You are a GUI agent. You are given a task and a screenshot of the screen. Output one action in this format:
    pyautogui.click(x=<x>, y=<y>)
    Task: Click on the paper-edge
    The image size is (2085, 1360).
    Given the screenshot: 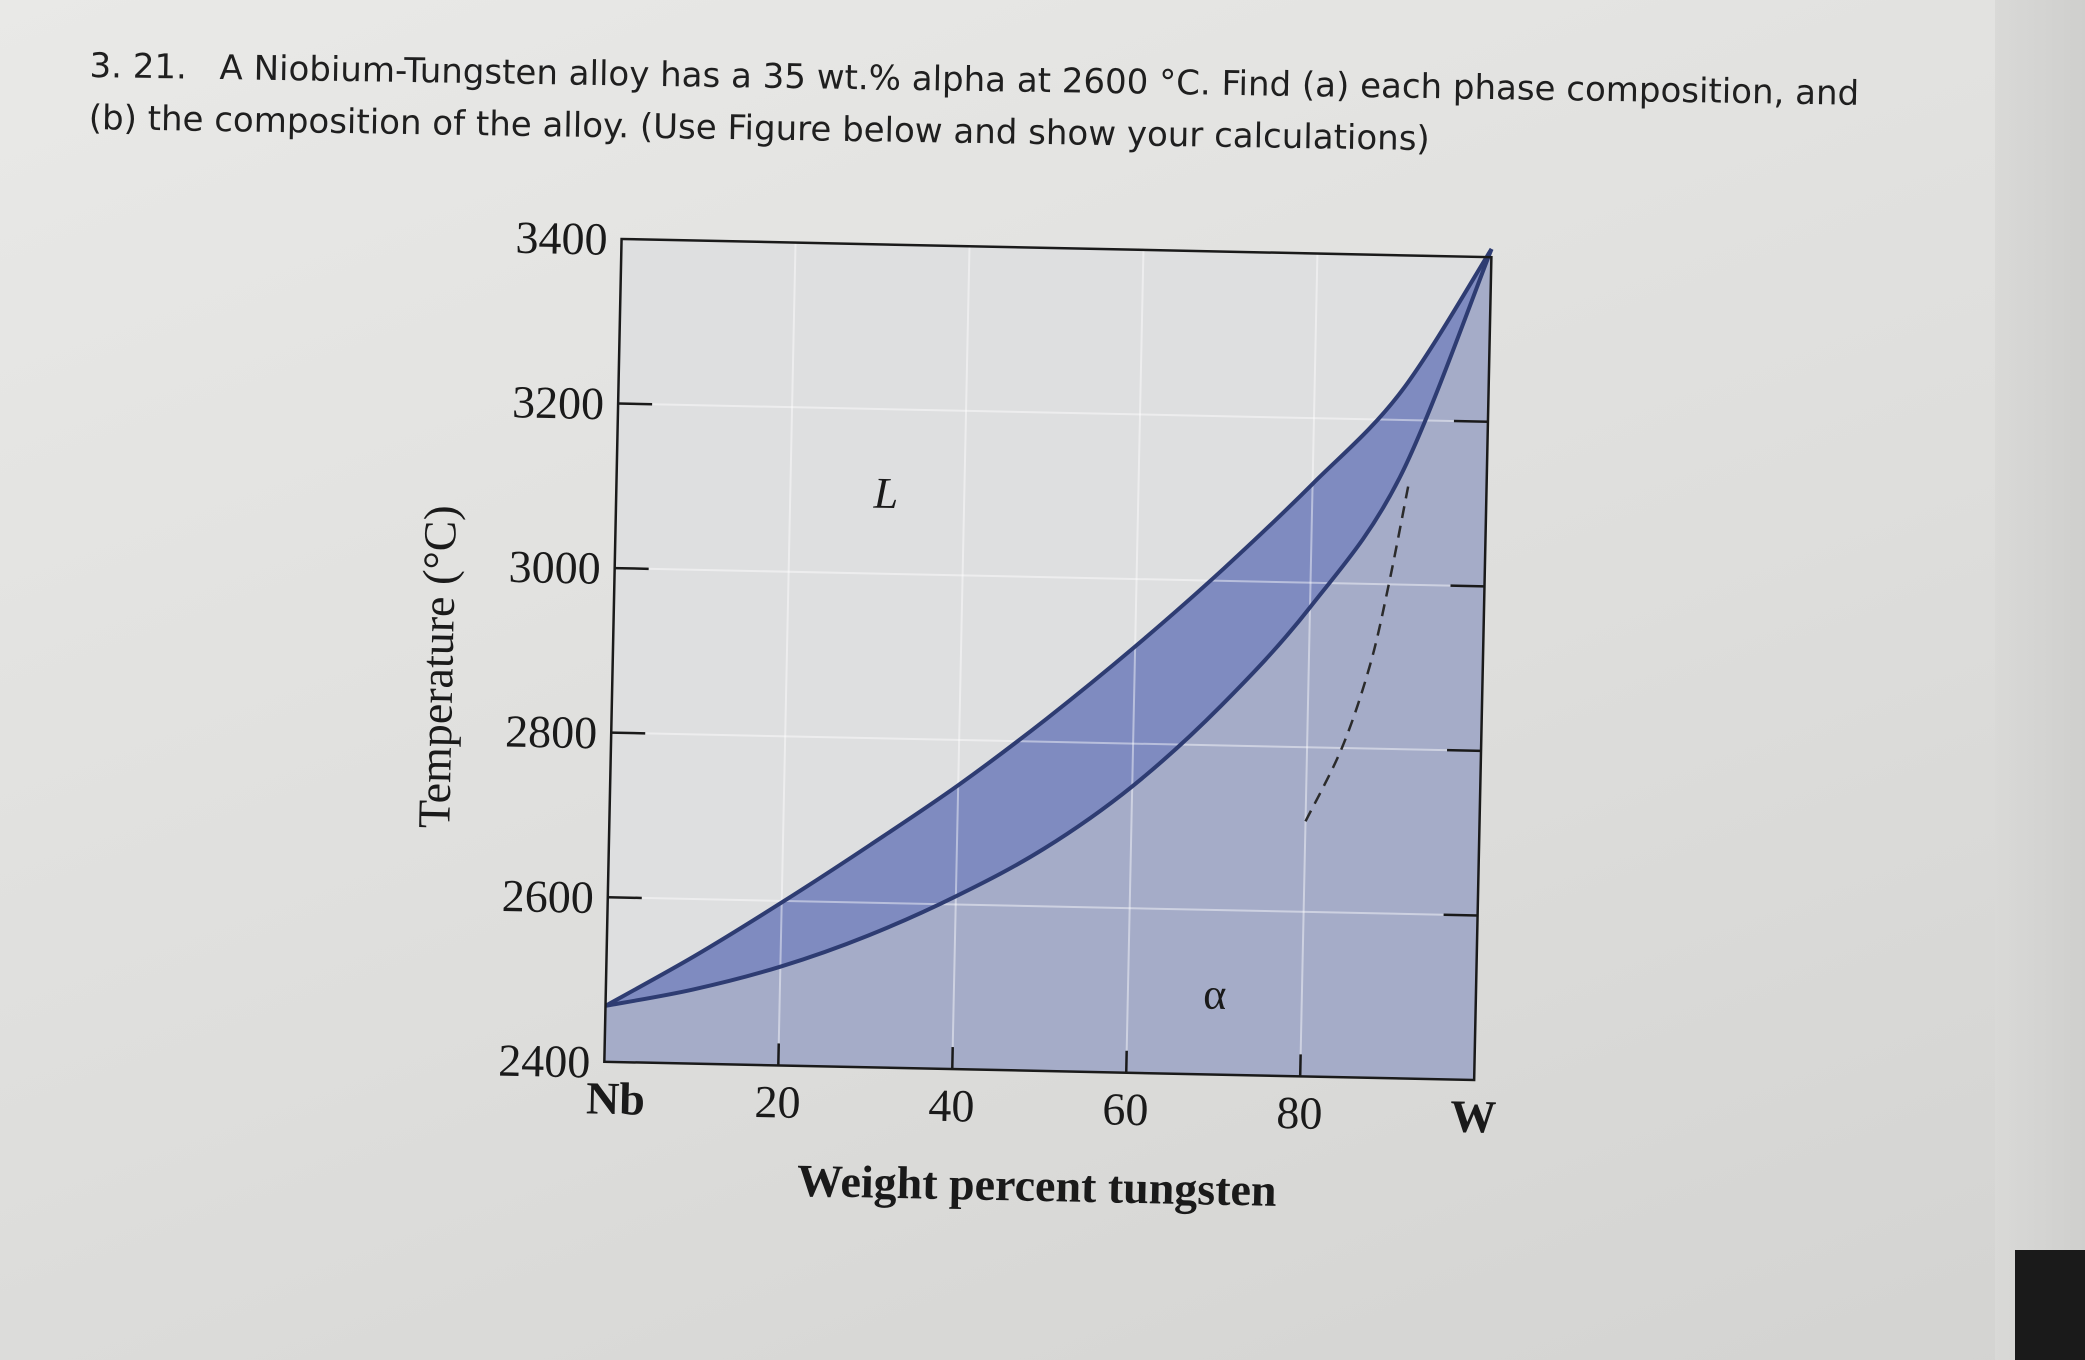 What is the action you would take?
    pyautogui.click(x=2040, y=680)
    